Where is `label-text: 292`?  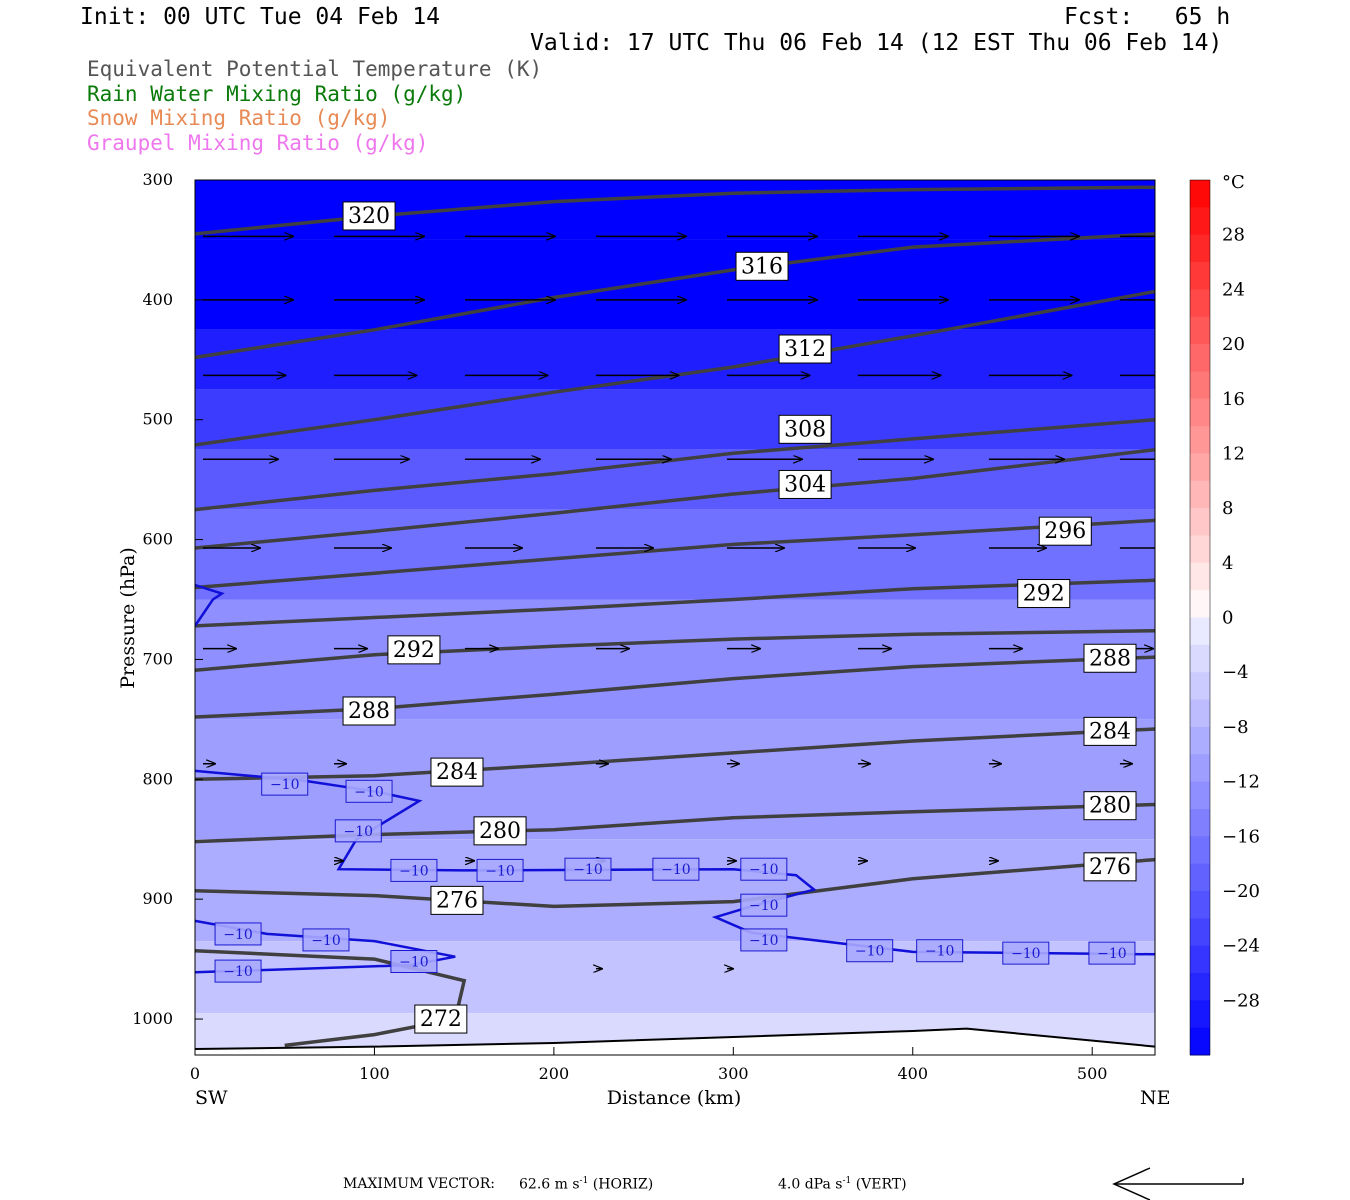 label-text: 292 is located at coordinates (414, 650).